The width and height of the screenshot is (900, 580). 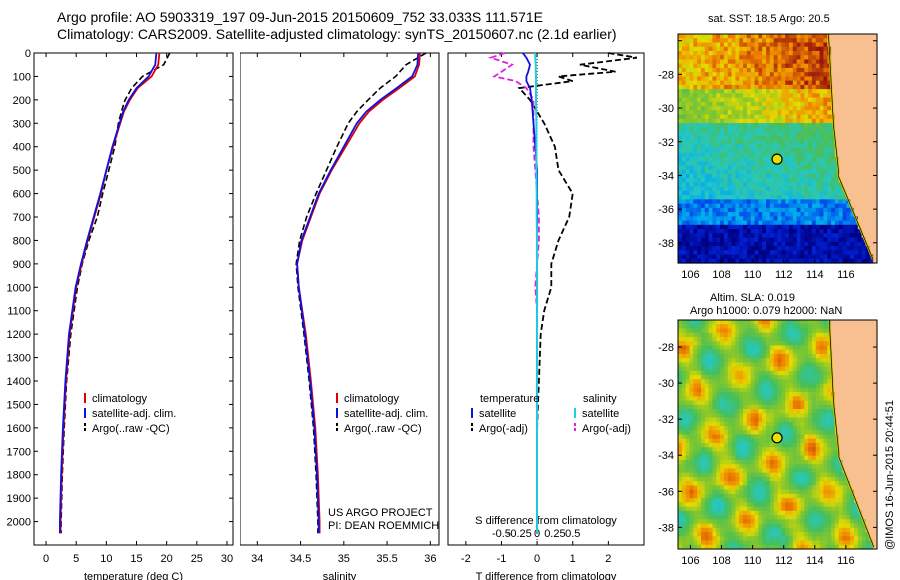 I want to click on legend-label: Argo(..raw -QC), so click(x=383, y=429).